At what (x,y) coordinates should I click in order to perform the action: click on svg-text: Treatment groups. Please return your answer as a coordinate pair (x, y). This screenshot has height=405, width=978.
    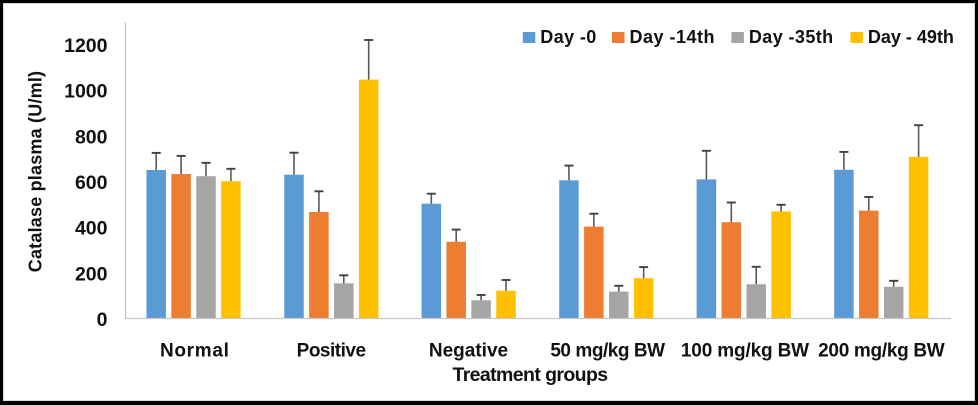
    Looking at the image, I should click on (530, 375).